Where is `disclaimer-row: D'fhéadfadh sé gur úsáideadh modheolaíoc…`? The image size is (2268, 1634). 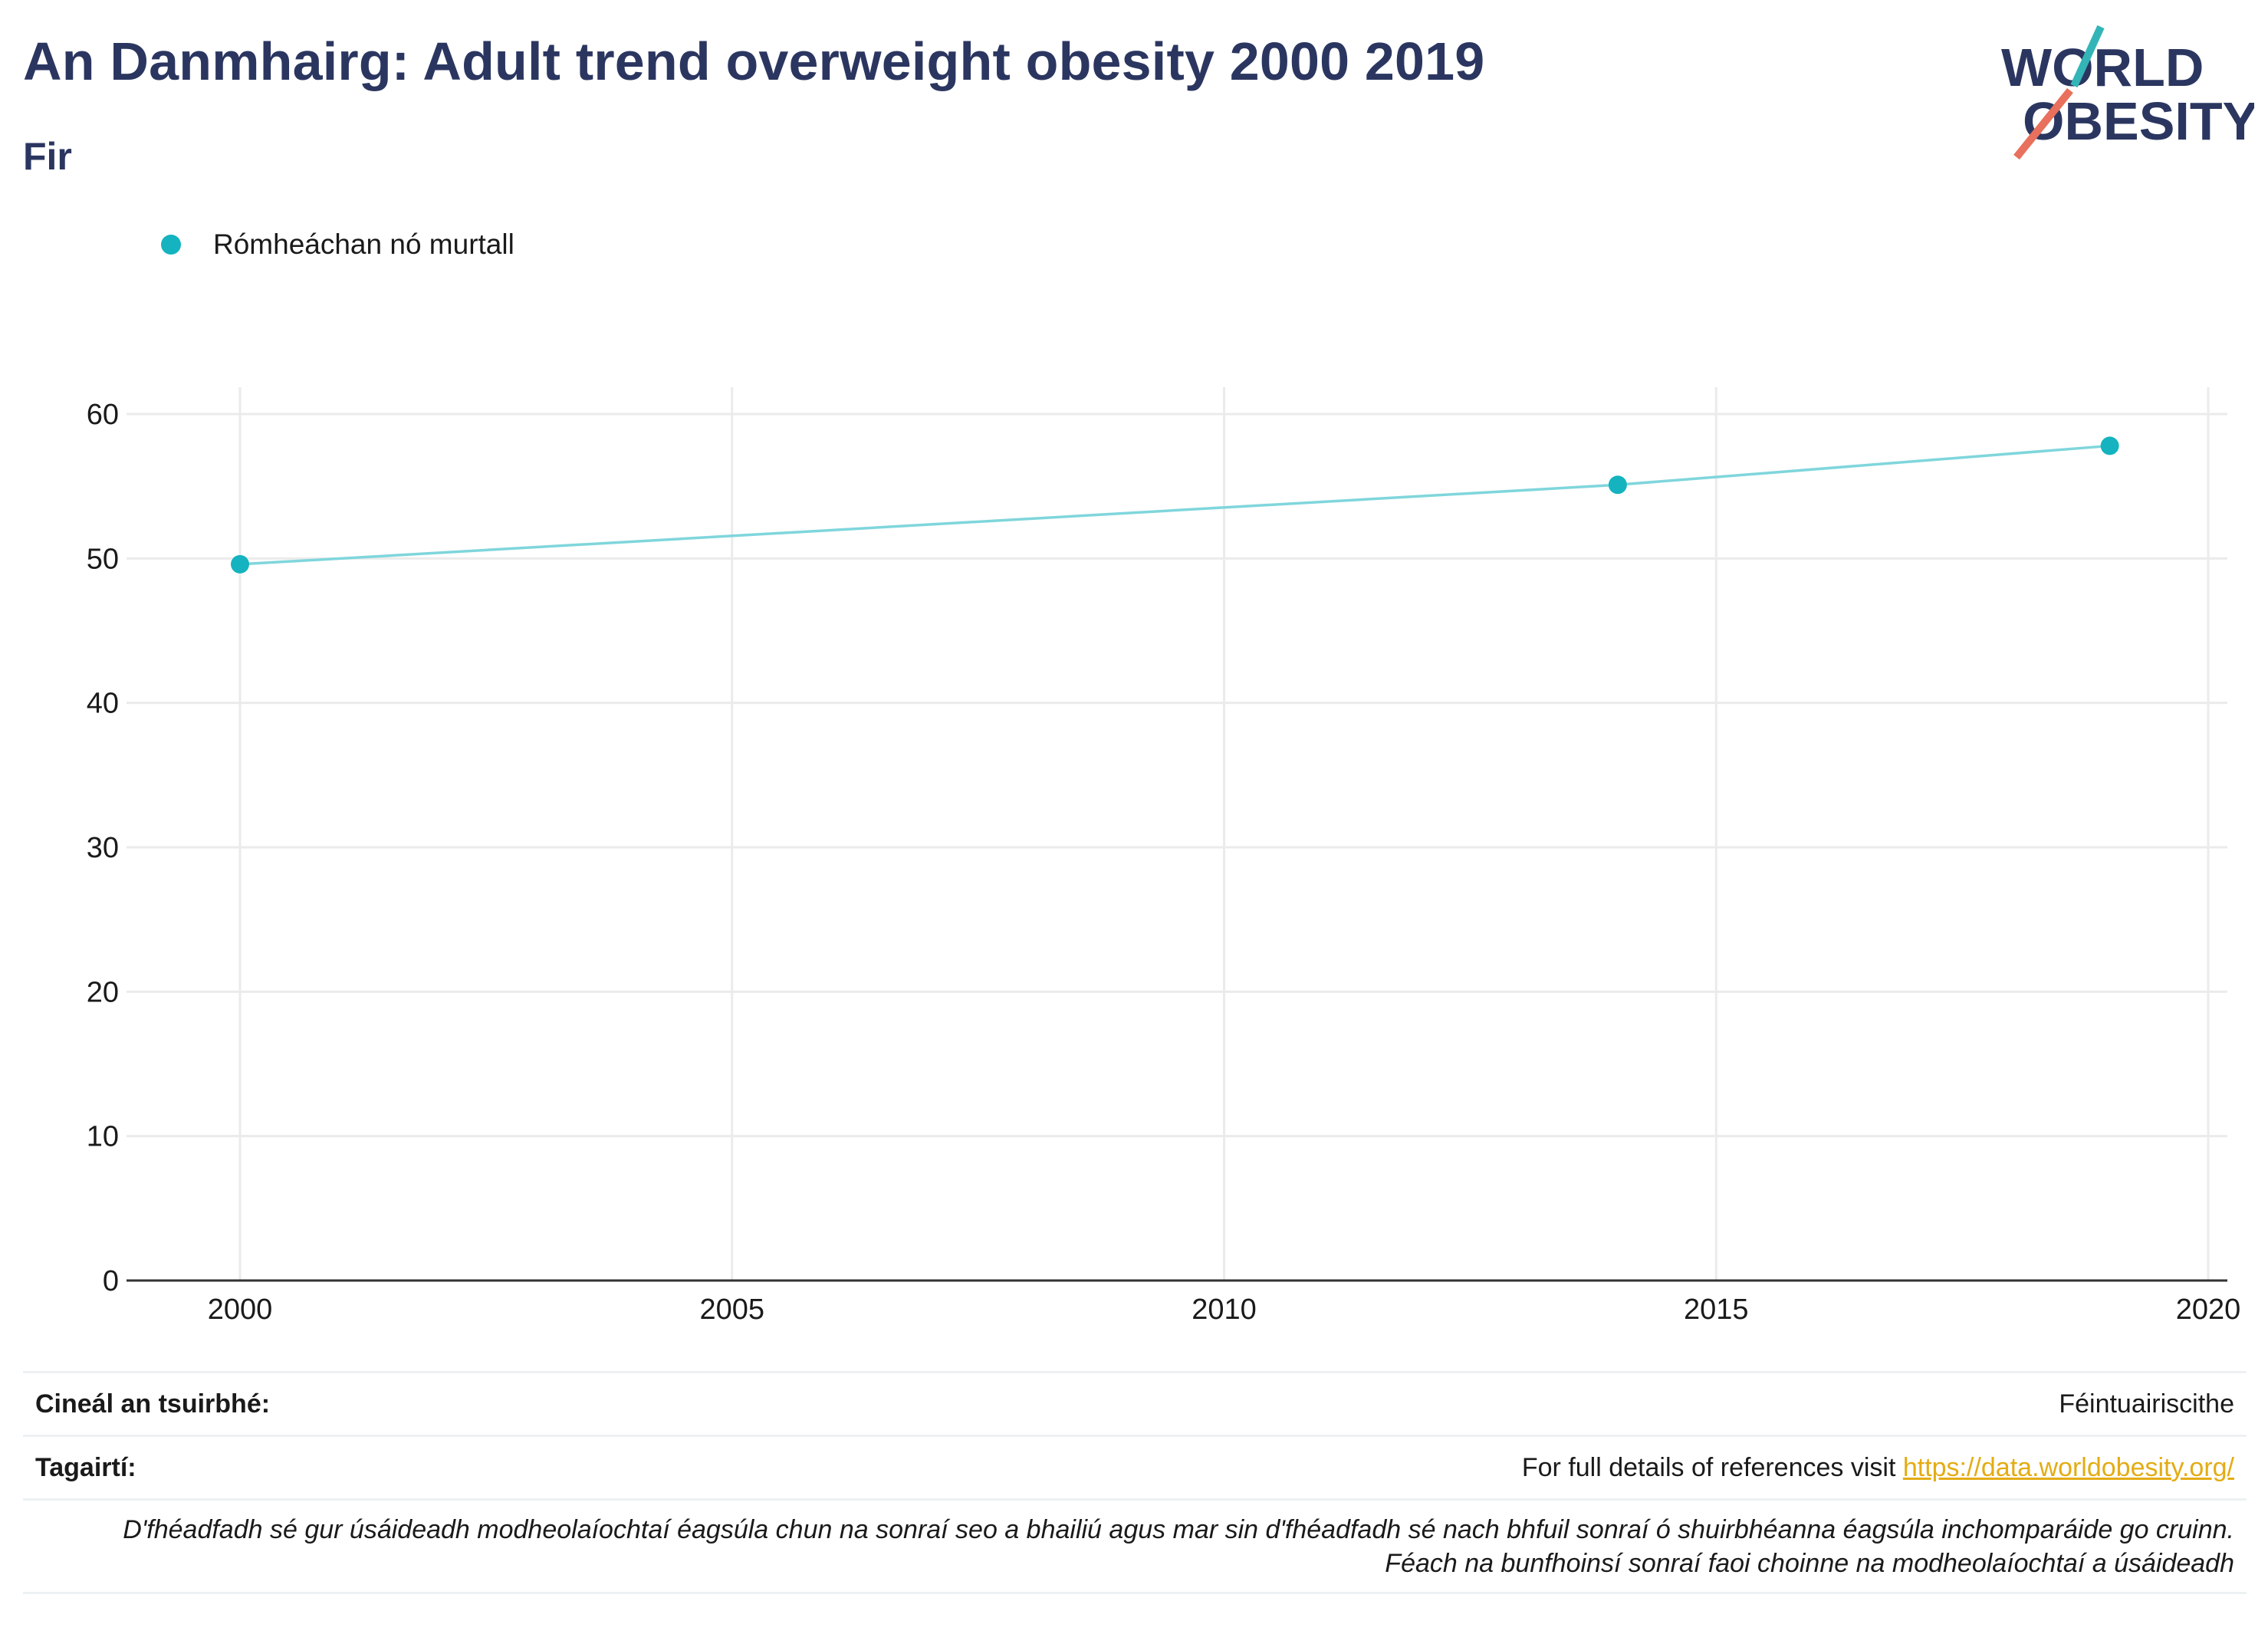 disclaimer-row: D'fhéadfadh sé gur úsáideadh modheolaíoc… is located at coordinates (1135, 1546).